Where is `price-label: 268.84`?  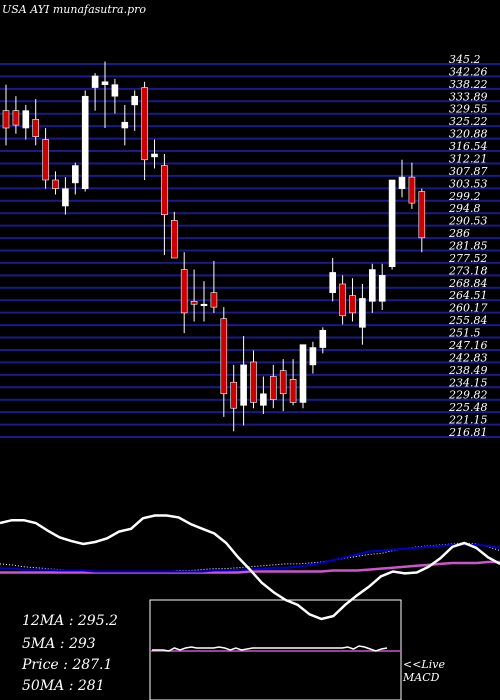 price-label: 268.84 is located at coordinates (468, 283).